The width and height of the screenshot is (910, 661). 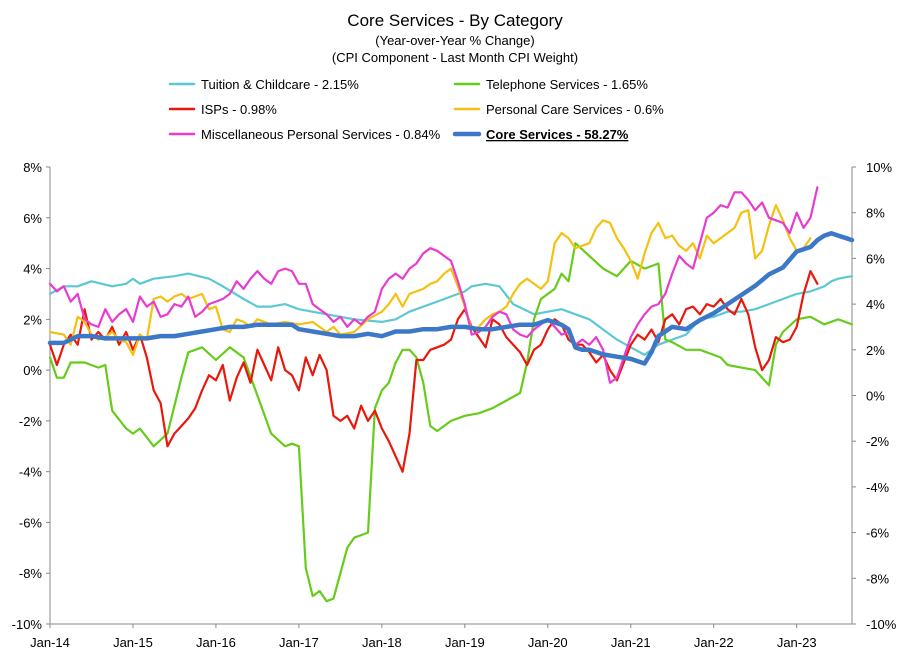 I want to click on right-tick-label: -6%, so click(x=878, y=533).